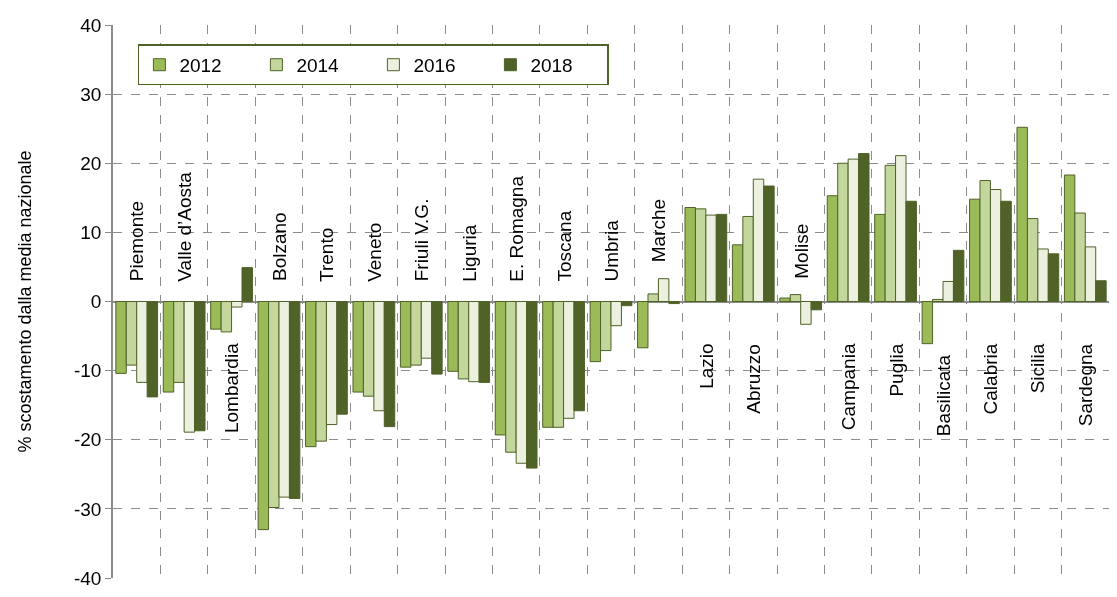 This screenshot has height=597, width=1117. Describe the element at coordinates (318, 66) in the screenshot. I see `legend-label: 2014` at that location.